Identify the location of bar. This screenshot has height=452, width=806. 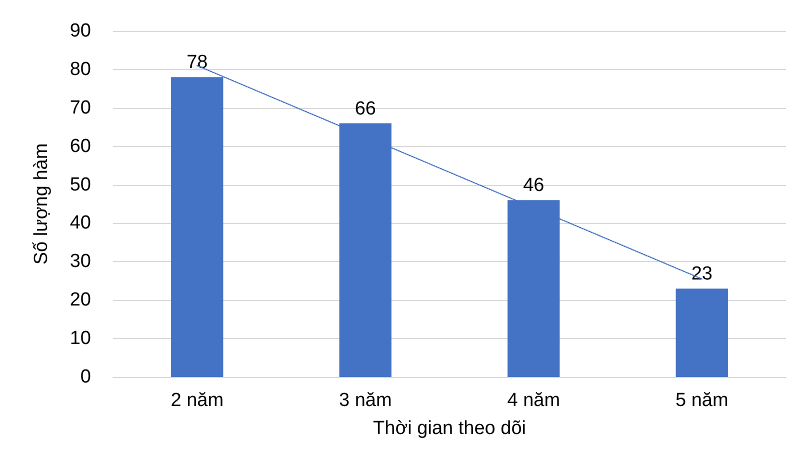
(702, 332).